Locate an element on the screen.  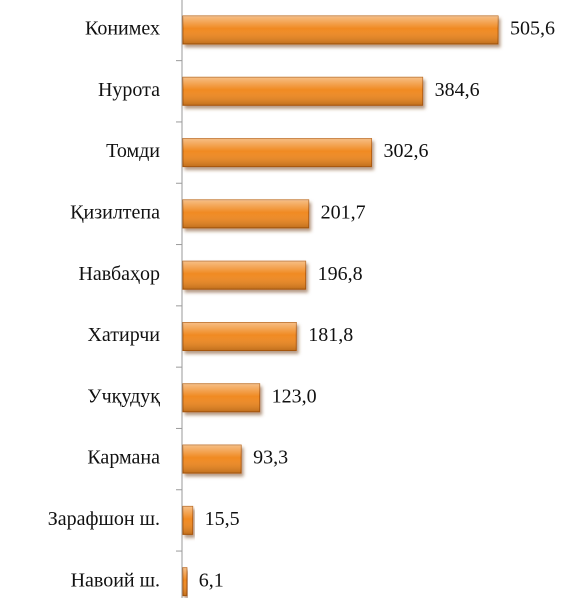
category-label: Зарафшон ш. is located at coordinates (104, 519).